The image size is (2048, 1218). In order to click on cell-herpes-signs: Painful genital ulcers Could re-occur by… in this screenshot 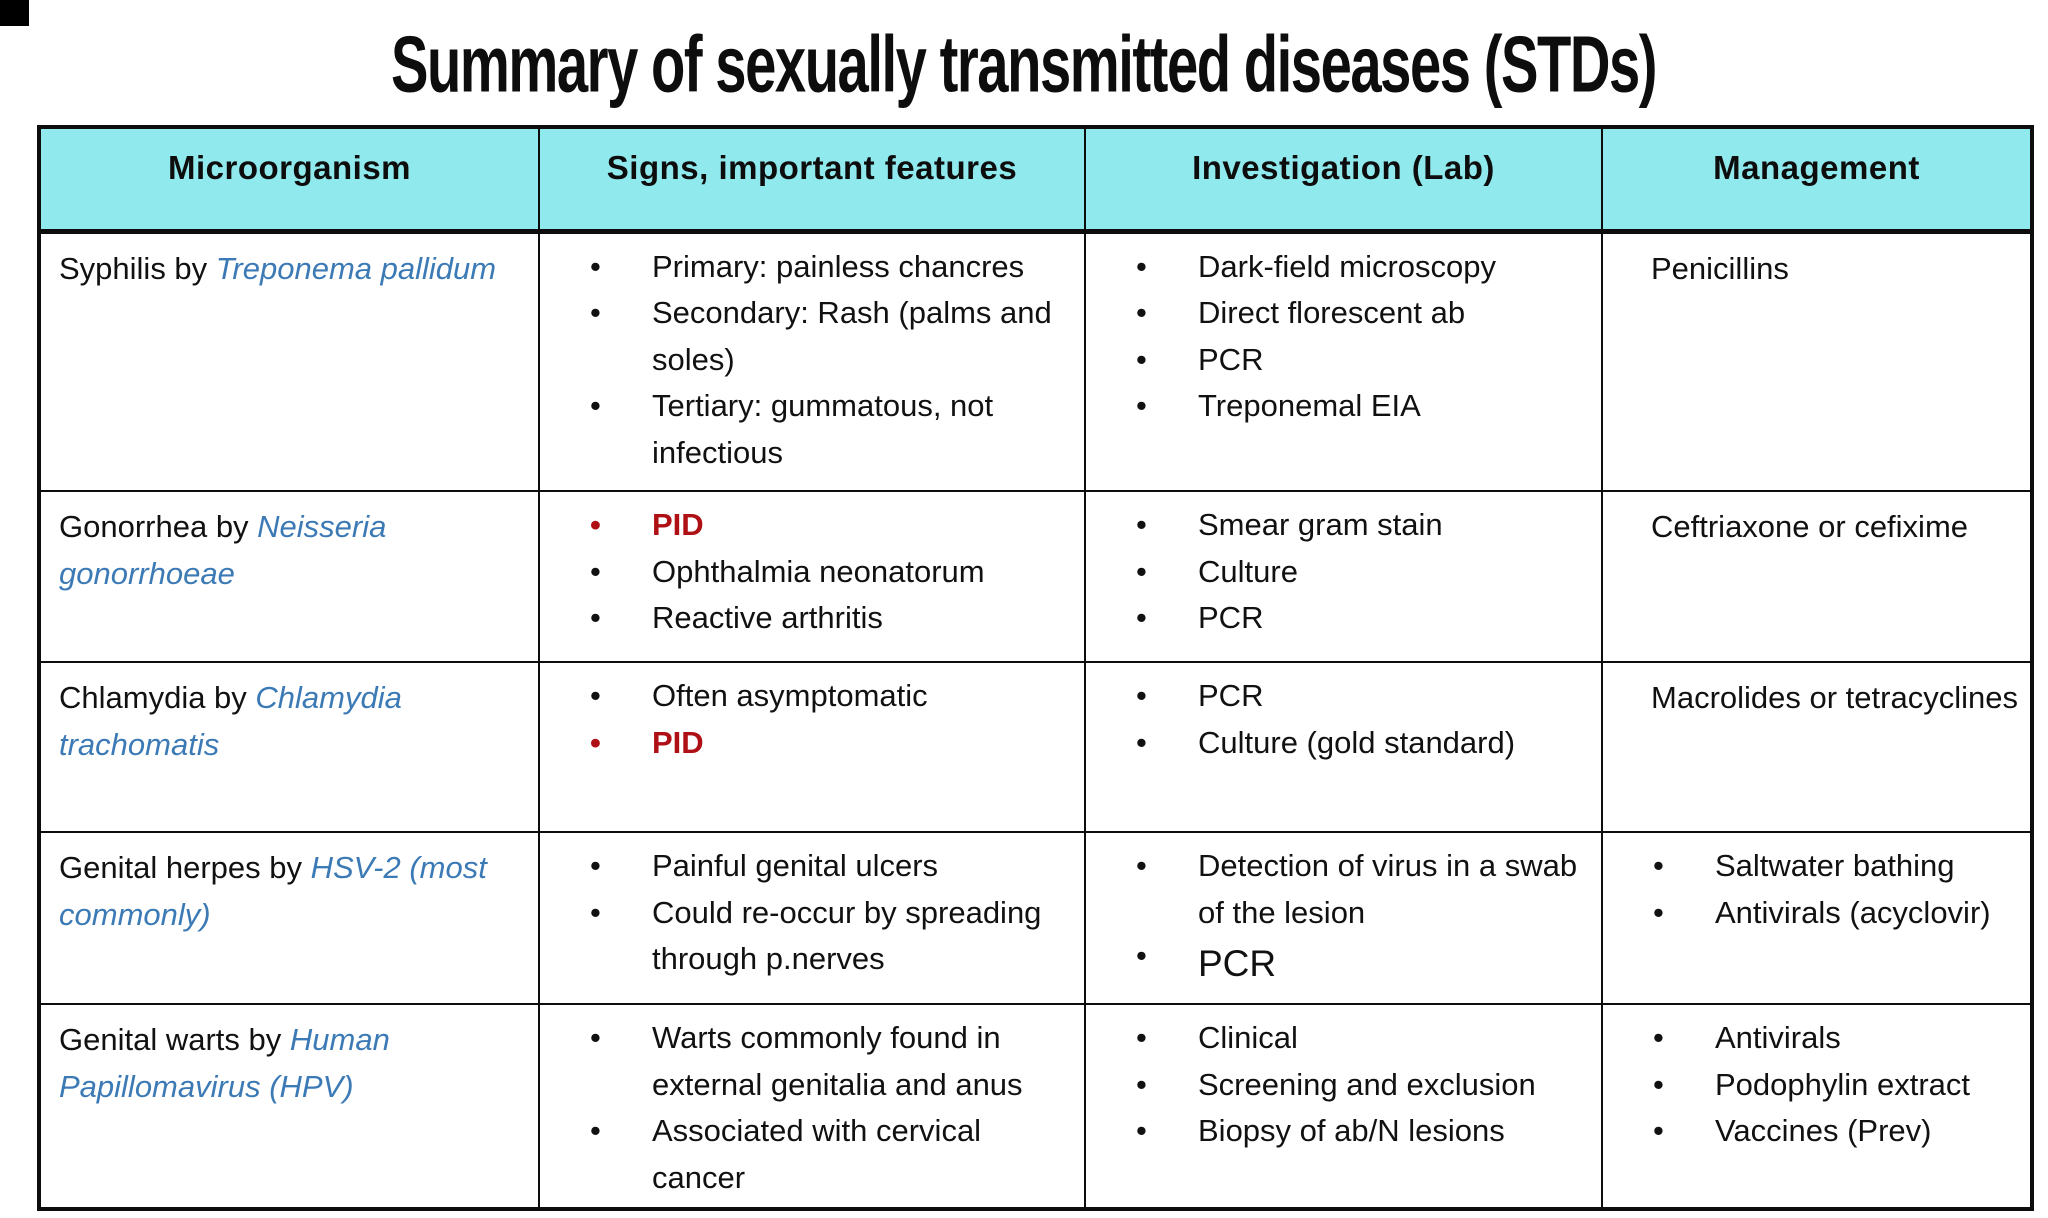, I will do `click(812, 918)`.